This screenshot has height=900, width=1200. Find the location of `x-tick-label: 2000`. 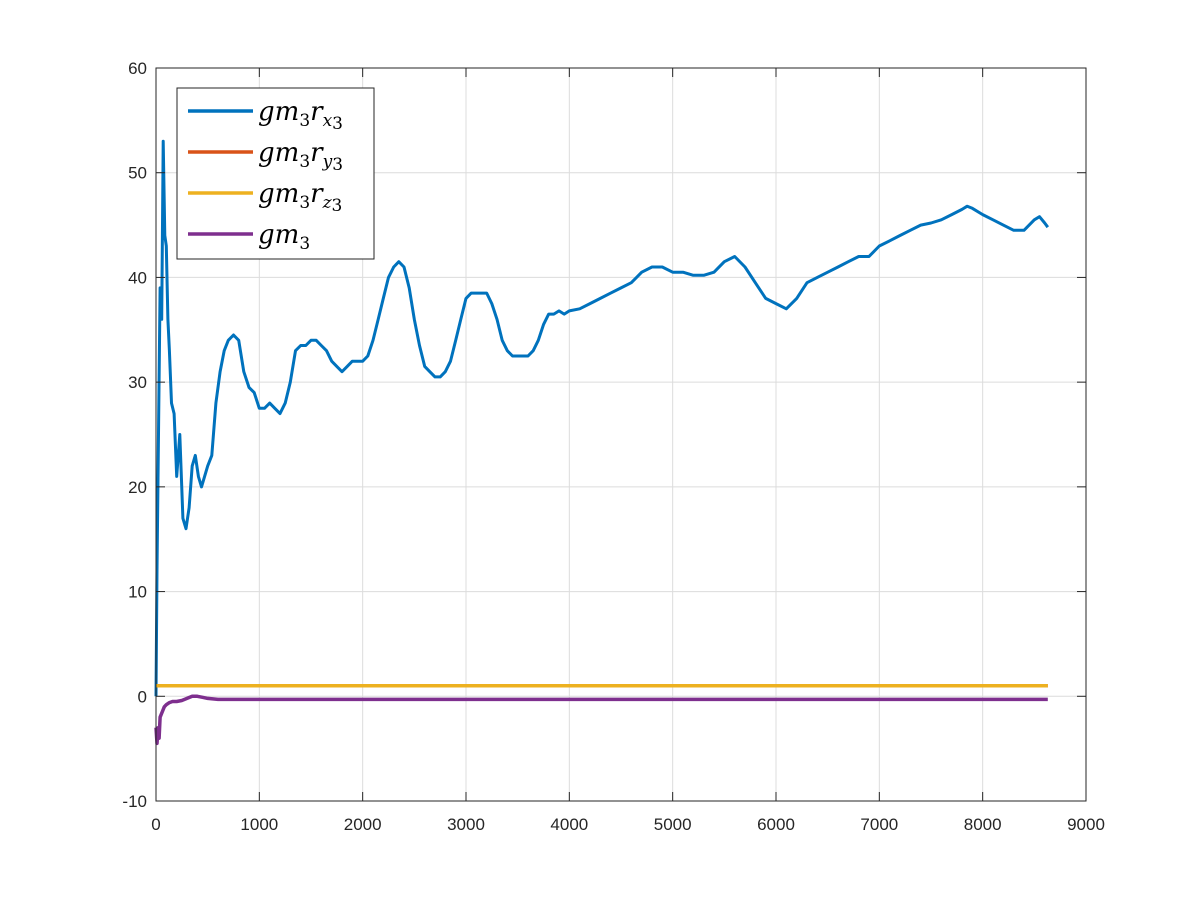

x-tick-label: 2000 is located at coordinates (363, 824).